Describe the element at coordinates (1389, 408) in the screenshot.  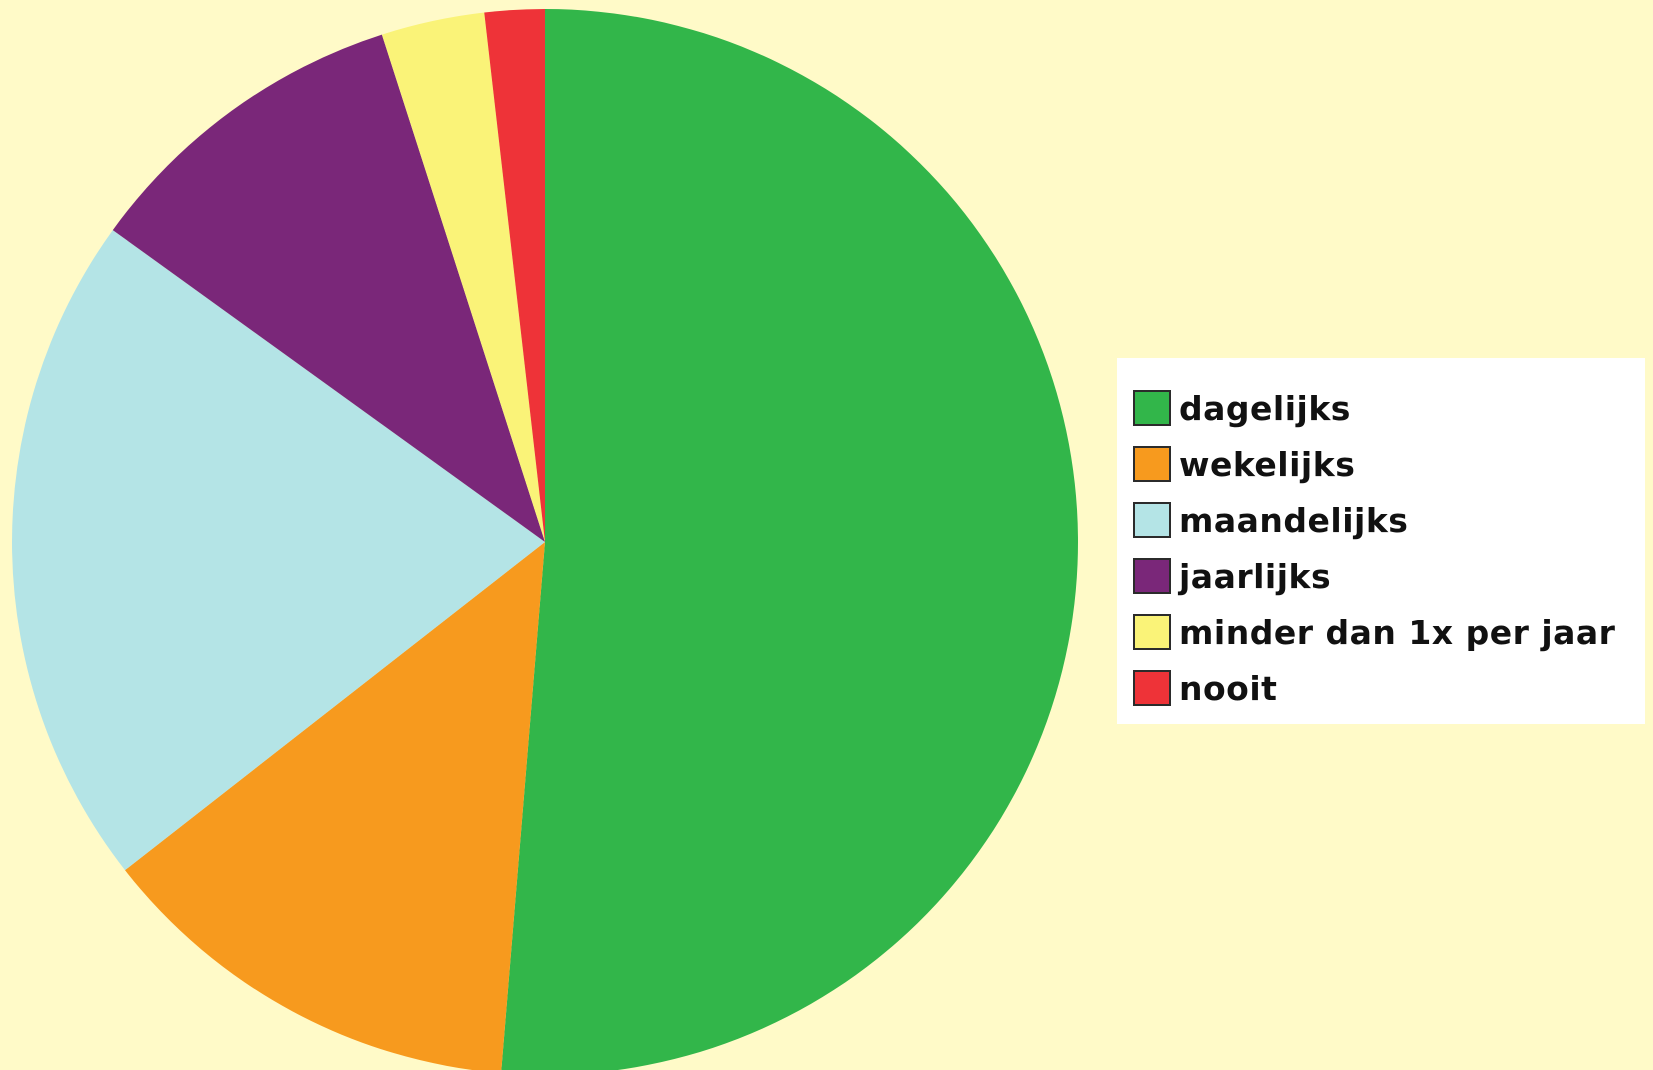
I see `legend-item: dagelijks` at that location.